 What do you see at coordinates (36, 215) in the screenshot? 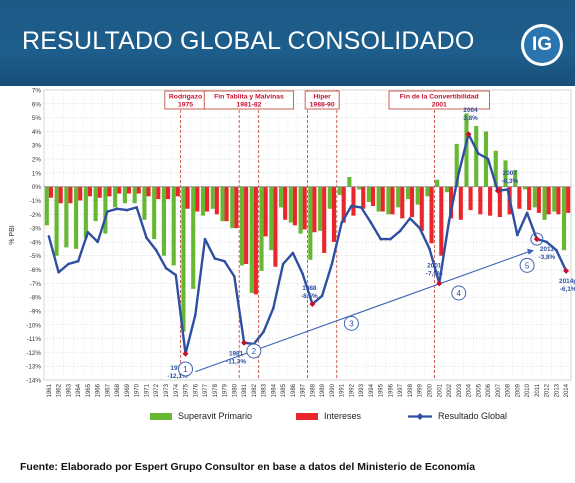
I see `y-tick-label: -2%` at bounding box center [36, 215].